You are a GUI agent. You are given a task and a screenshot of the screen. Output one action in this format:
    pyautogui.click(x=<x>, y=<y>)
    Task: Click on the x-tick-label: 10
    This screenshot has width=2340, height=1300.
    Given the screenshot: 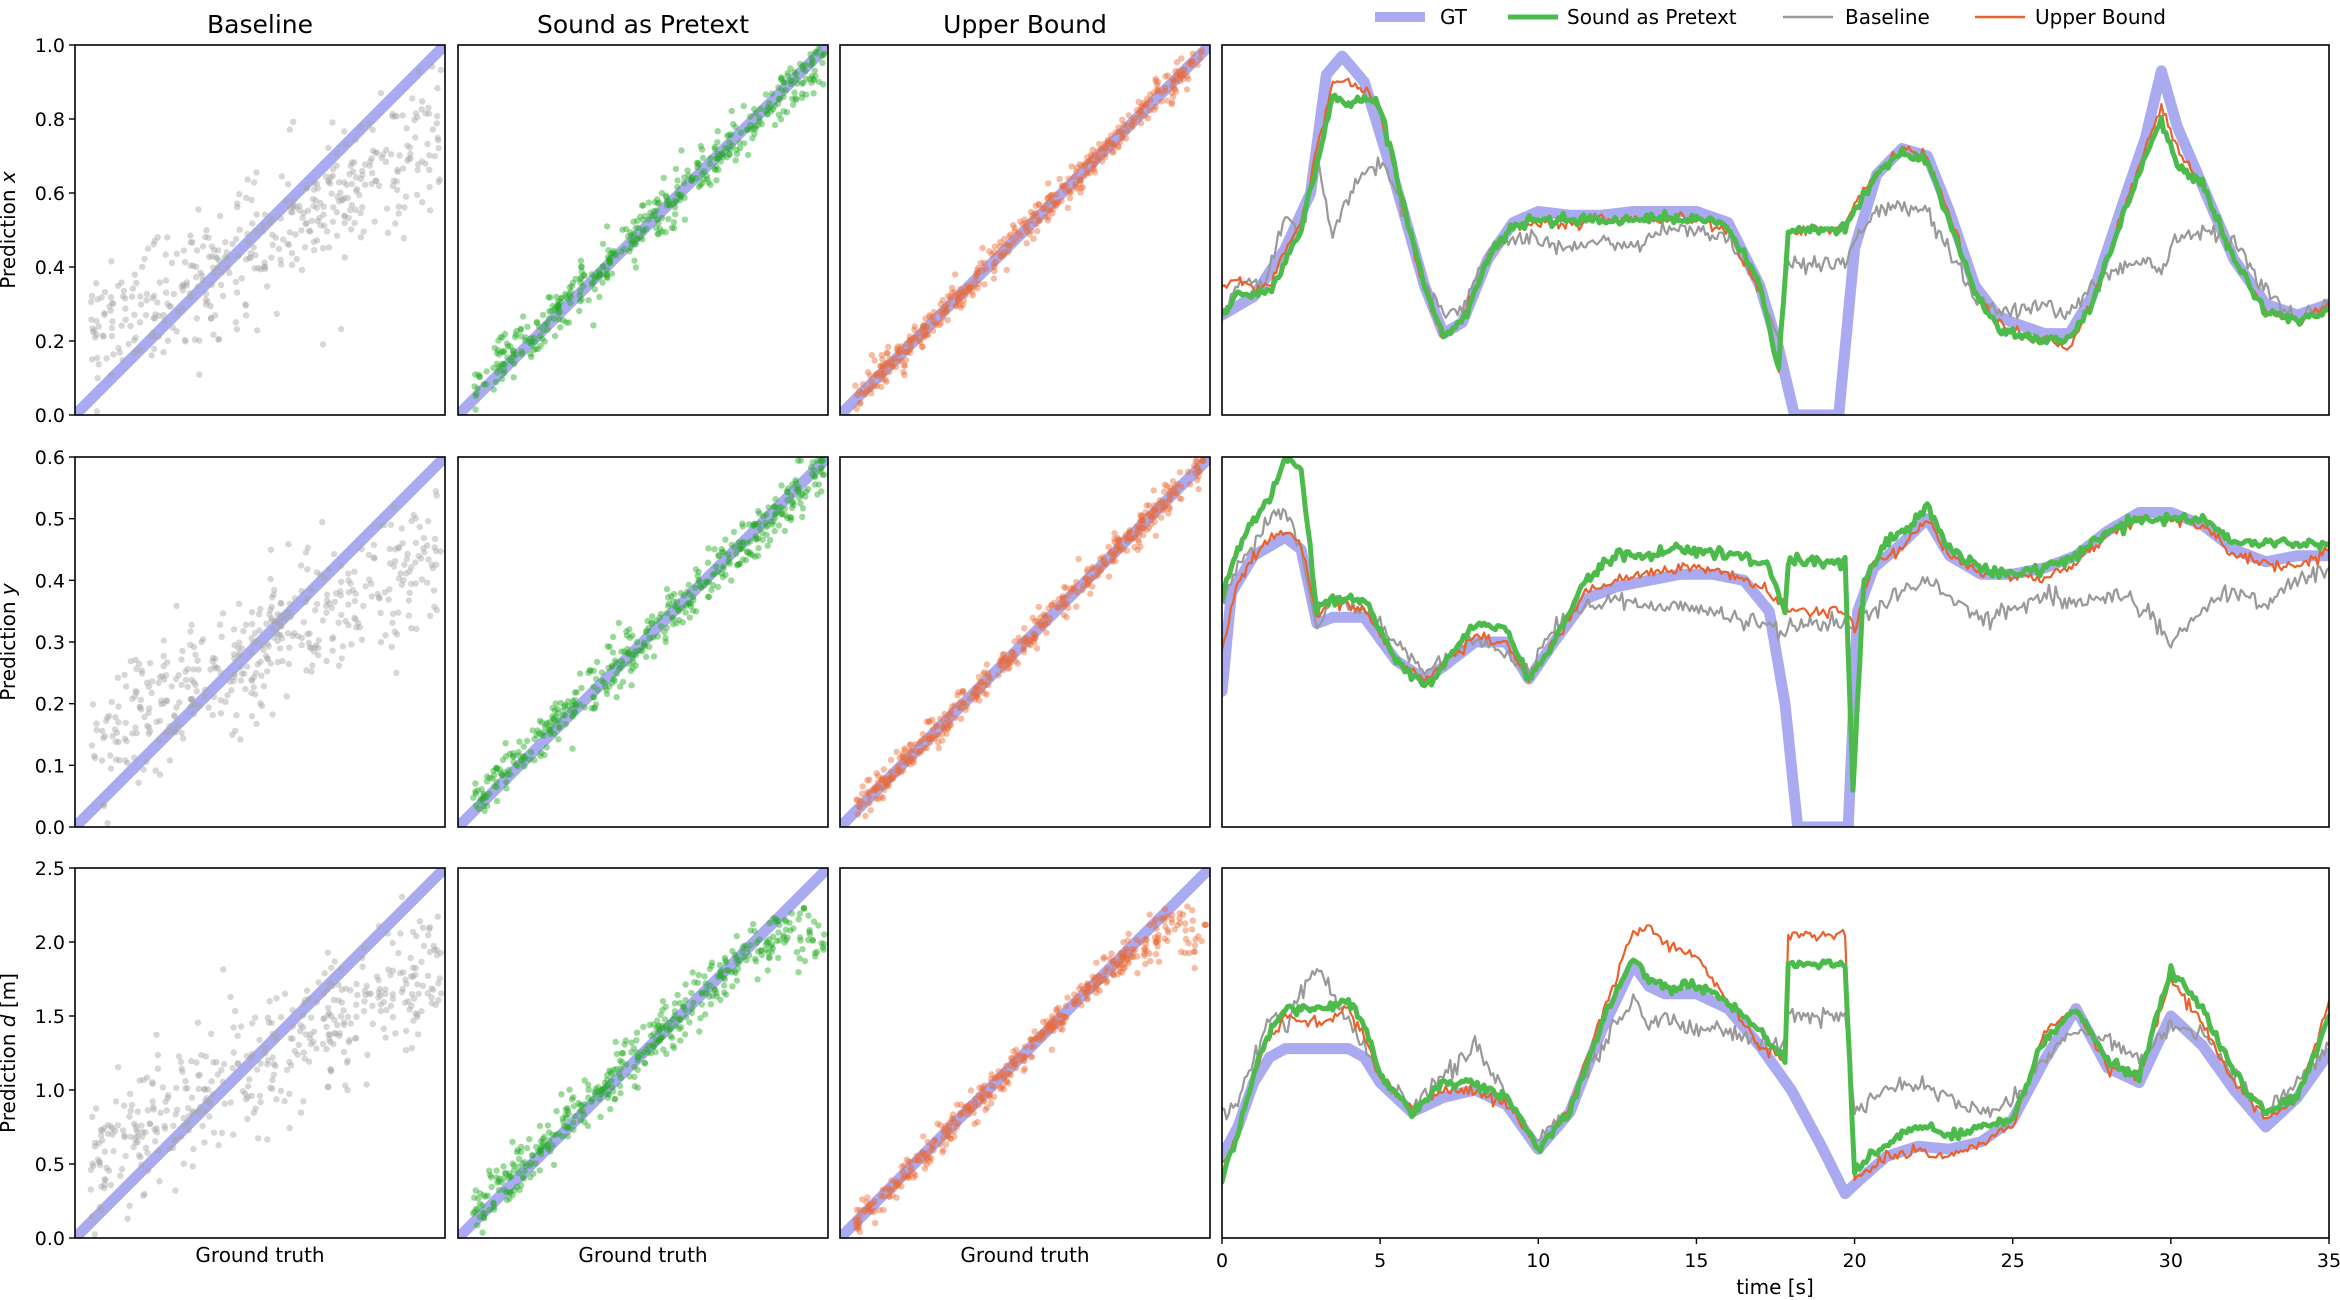 What is the action you would take?
    pyautogui.click(x=1538, y=1261)
    